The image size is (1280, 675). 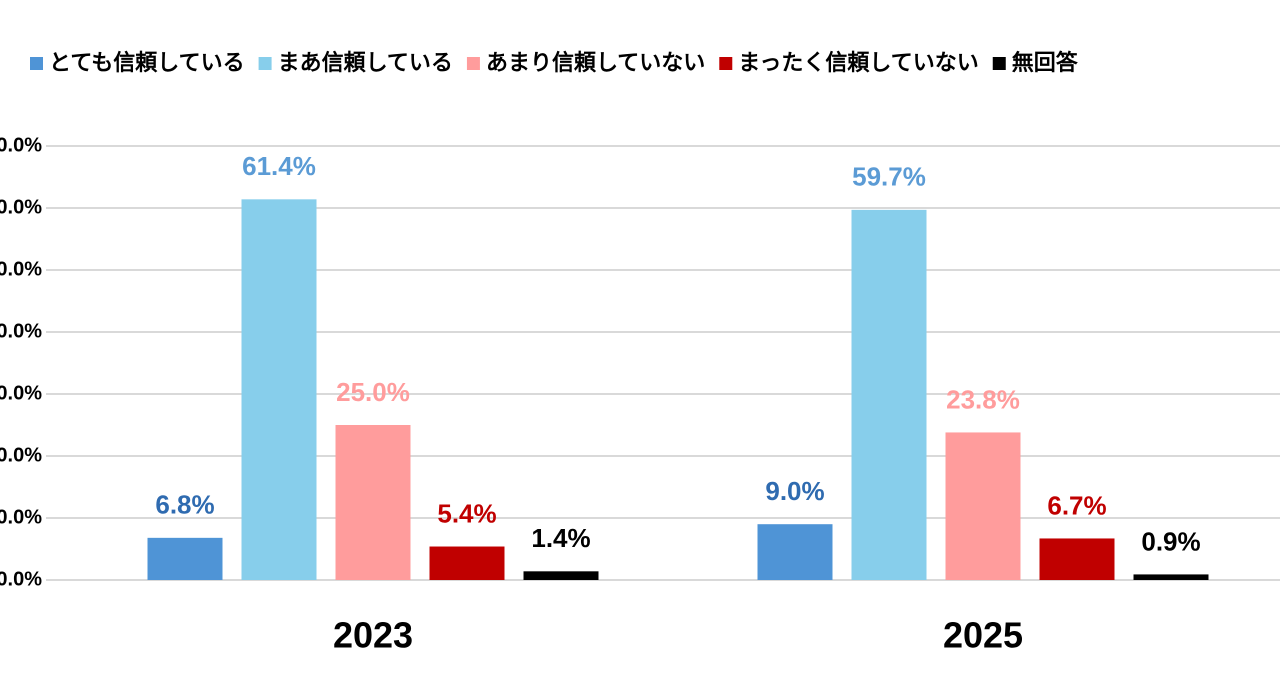 I want to click on value-label: 59.7%, so click(x=889, y=177).